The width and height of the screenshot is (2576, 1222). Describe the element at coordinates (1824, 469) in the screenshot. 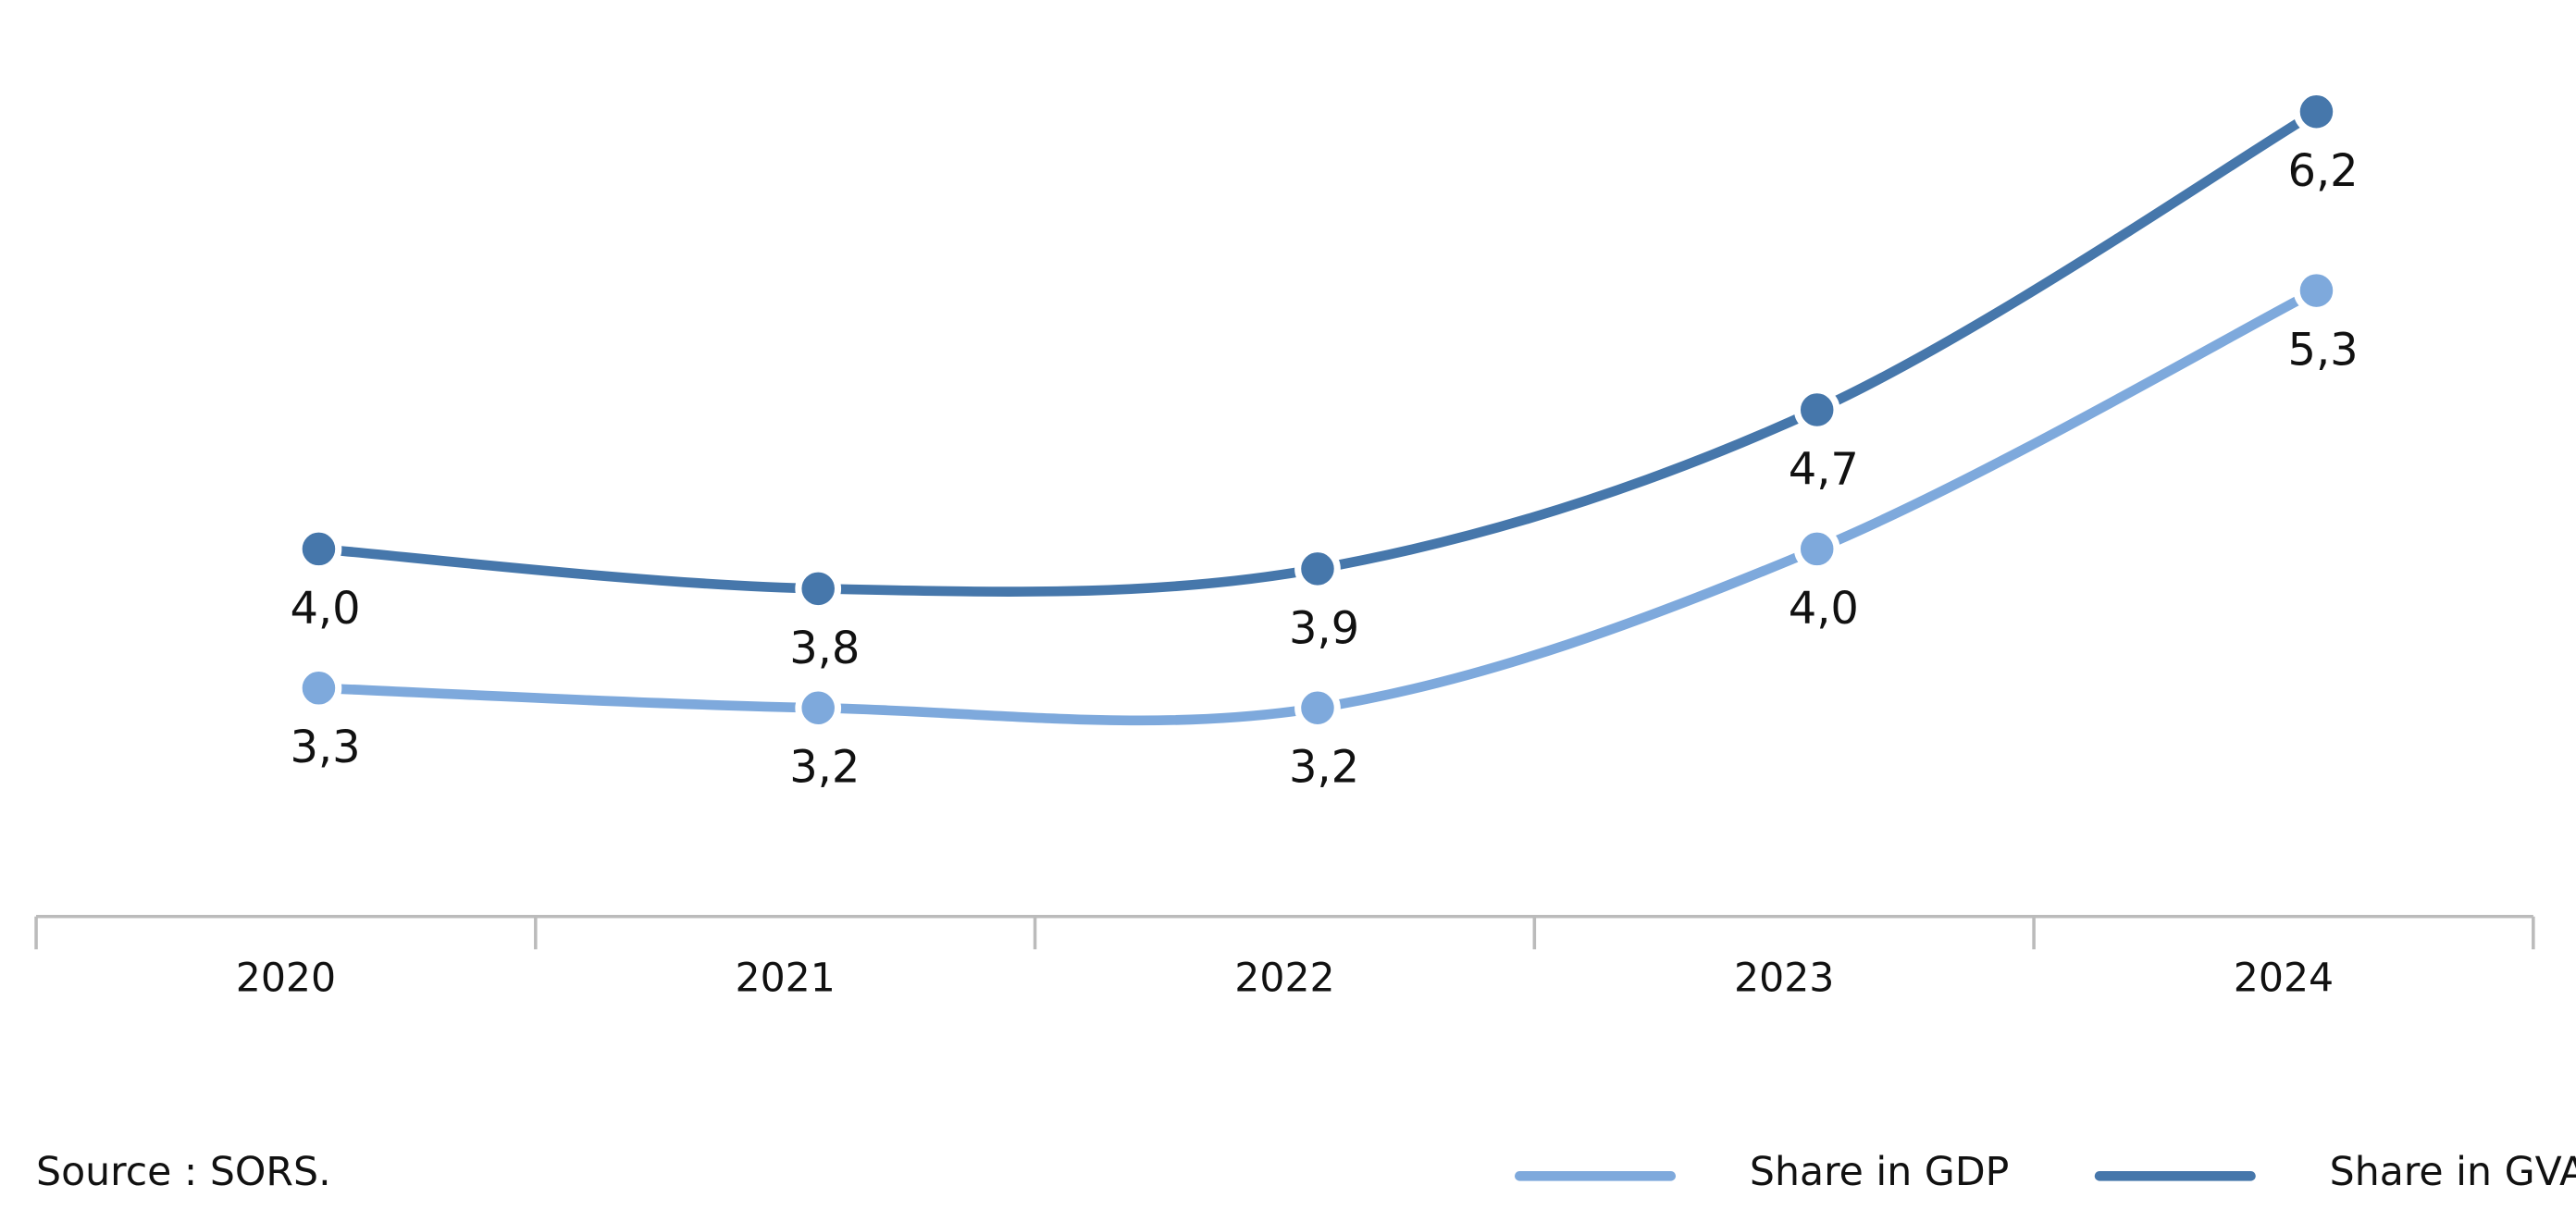

I see `data-label: 4,7` at that location.